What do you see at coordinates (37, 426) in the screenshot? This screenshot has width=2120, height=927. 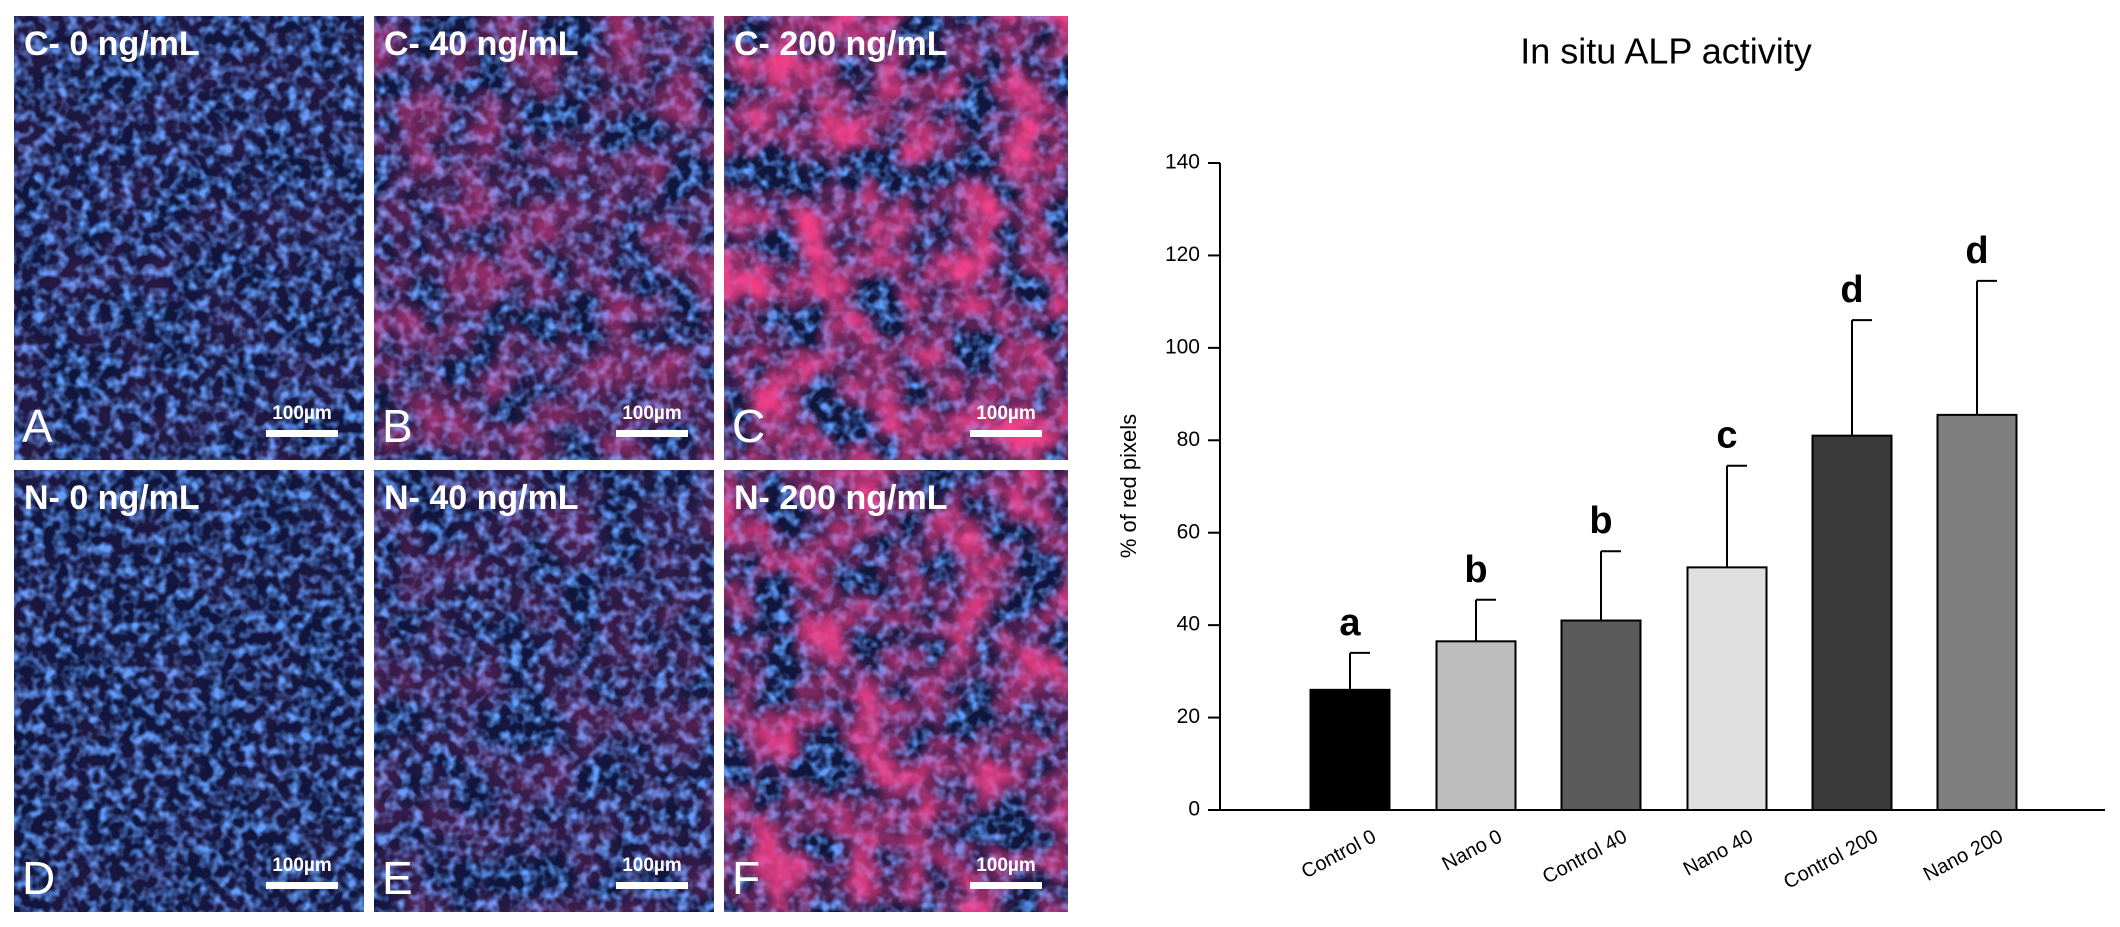 I see `panel-letter: A` at bounding box center [37, 426].